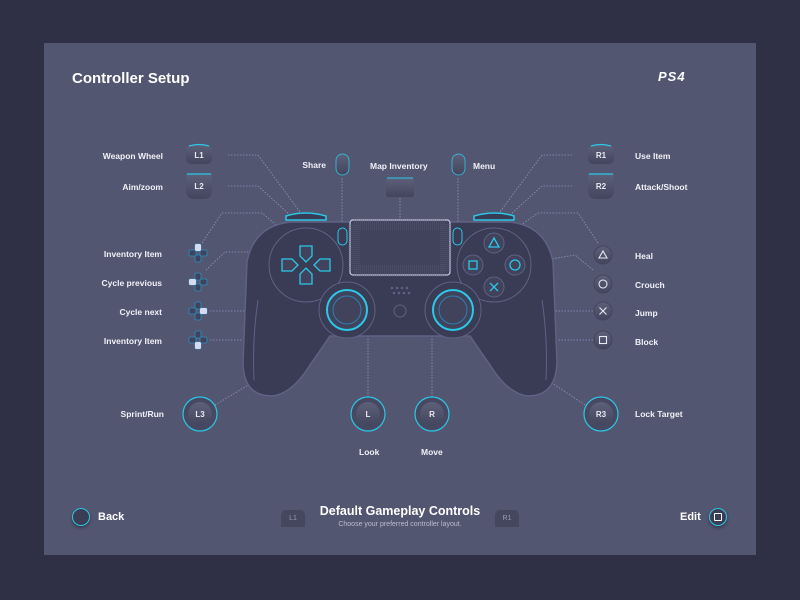 Image resolution: width=800 pixels, height=600 pixels. What do you see at coordinates (718, 517) in the screenshot?
I see `edit-square-icon` at bounding box center [718, 517].